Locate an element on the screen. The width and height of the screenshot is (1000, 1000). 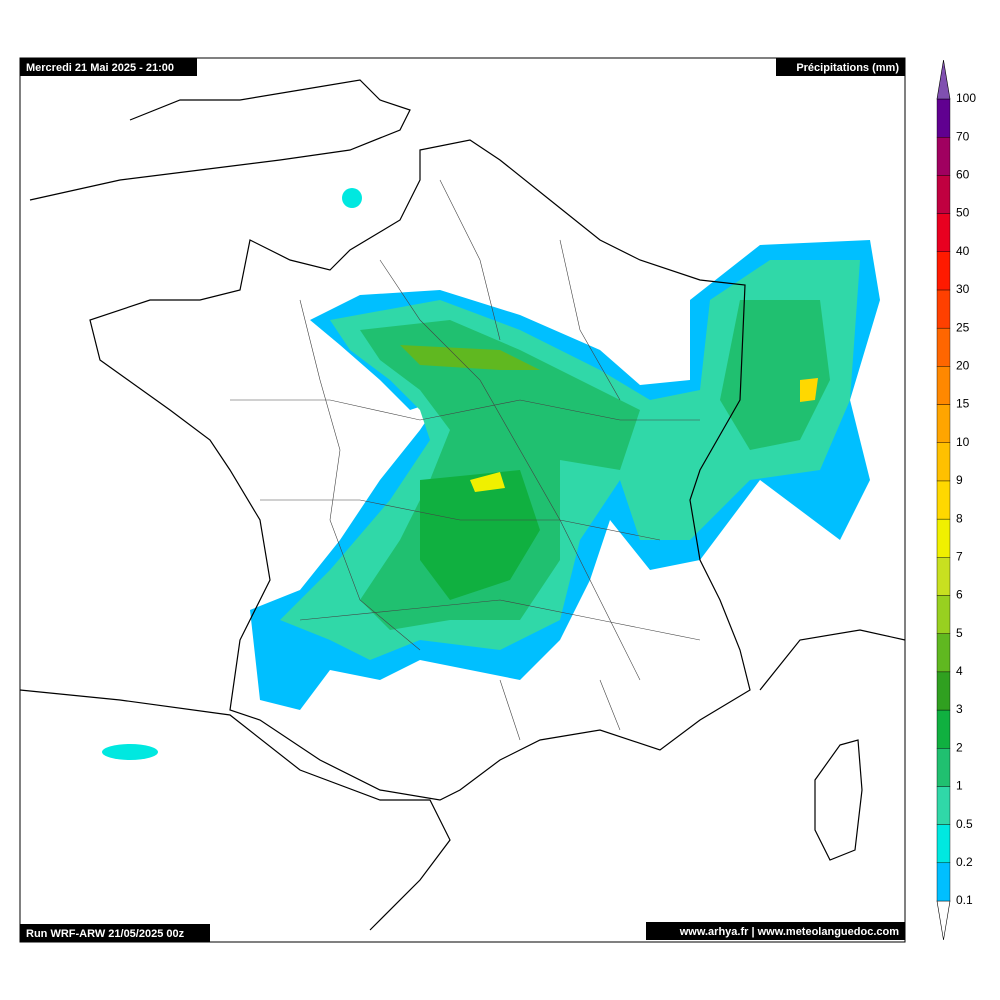
colorbar: 0.1 0.2 0.5 1 2 3 4 5 6 7 8 9 10 15 20 25 30 40 50 60 70 100 is located at coordinates (956, 500).